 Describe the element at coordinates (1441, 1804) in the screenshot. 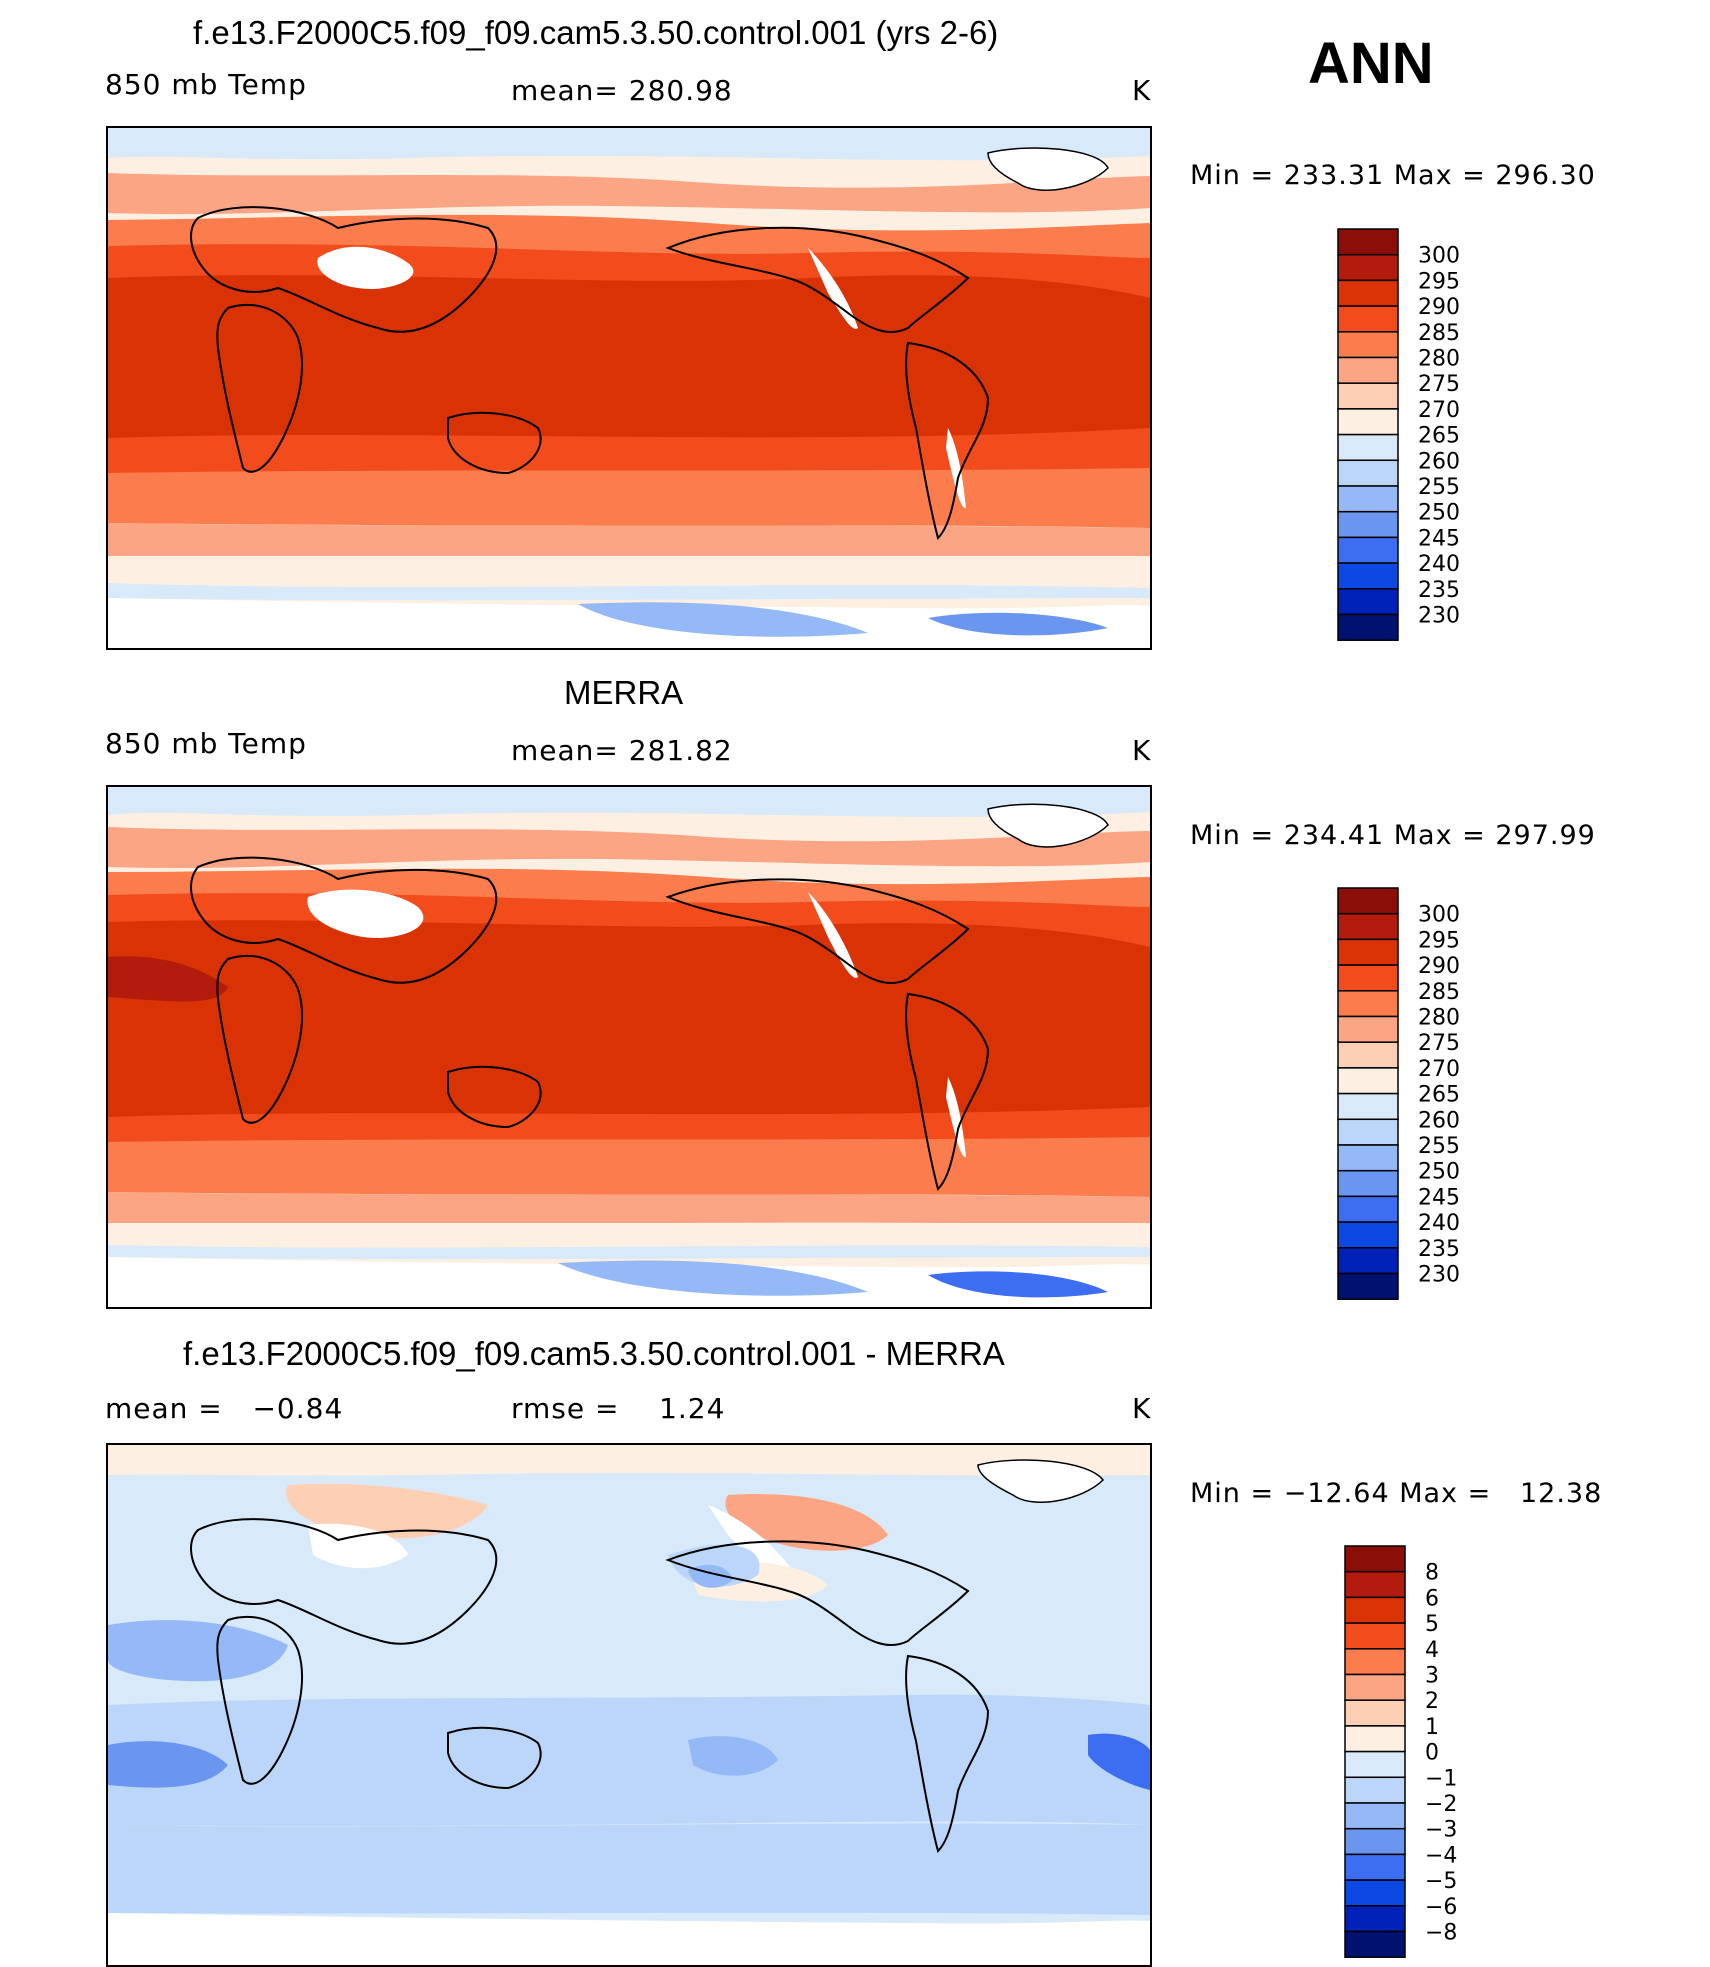

I see `colorbar-label: −2` at that location.